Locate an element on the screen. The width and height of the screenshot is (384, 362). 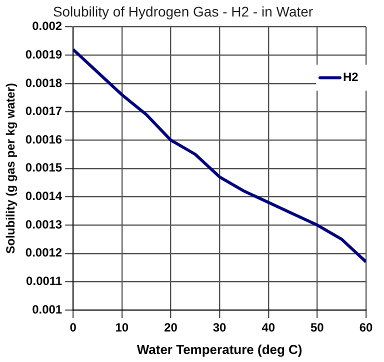
y-tick-label: 0.0014 is located at coordinates (43, 196).